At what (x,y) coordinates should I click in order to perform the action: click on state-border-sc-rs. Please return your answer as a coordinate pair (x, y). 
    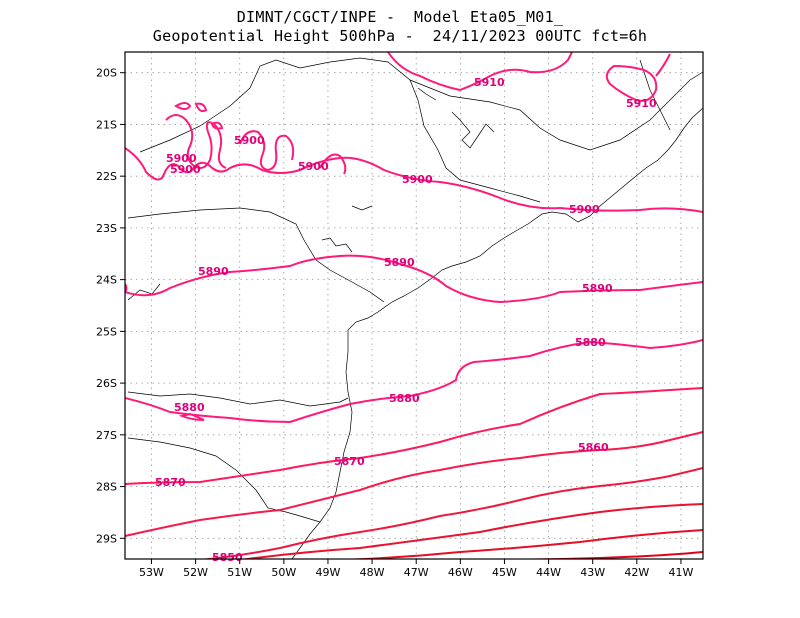
    Looking at the image, I should click on (224, 480).